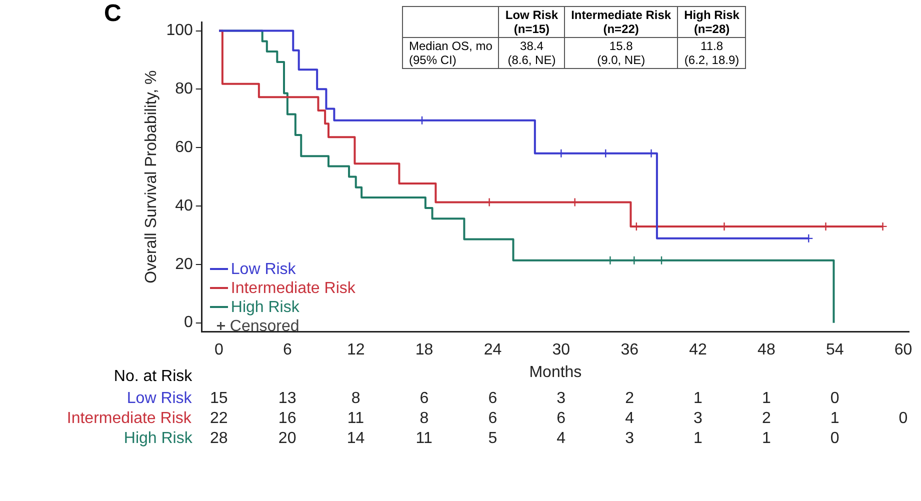 The image size is (921, 501). What do you see at coordinates (184, 205) in the screenshot?
I see `y-tick-label: 40` at bounding box center [184, 205].